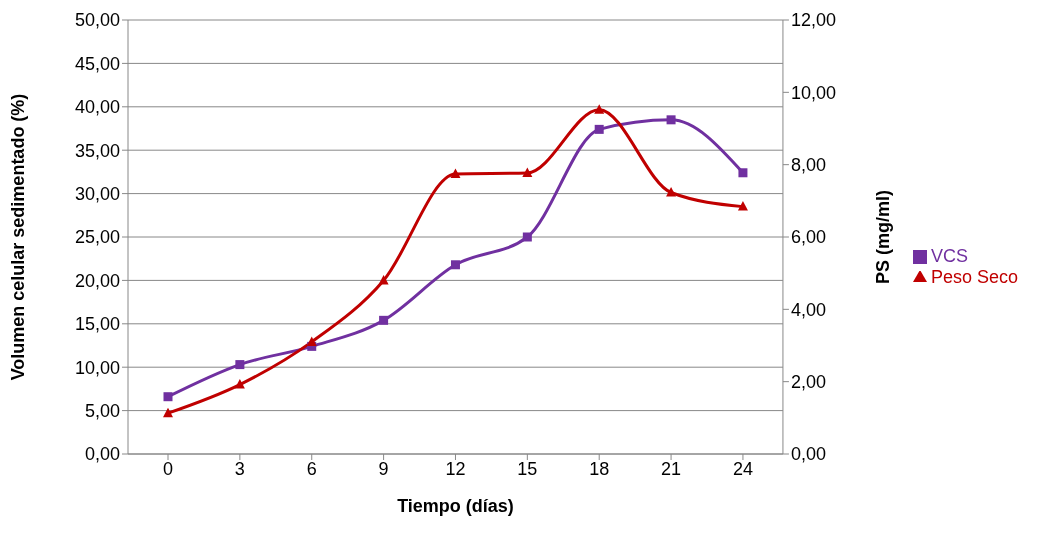  What do you see at coordinates (808, 165) in the screenshot?
I see `y2-tick-label: 8,00` at bounding box center [808, 165].